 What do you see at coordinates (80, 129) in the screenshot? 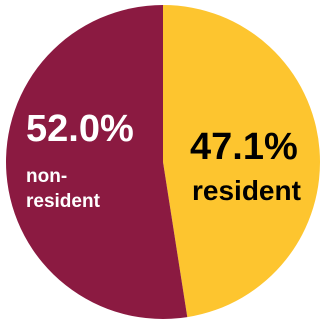
I see `nonresident-percent-label: 52.0%` at bounding box center [80, 129].